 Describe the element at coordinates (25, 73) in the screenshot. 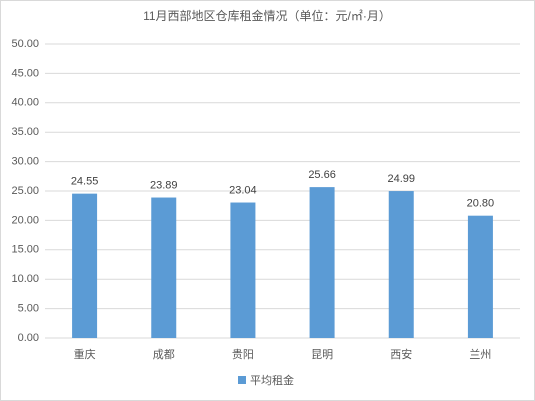

I see `y-tick-label: 45.00` at that location.